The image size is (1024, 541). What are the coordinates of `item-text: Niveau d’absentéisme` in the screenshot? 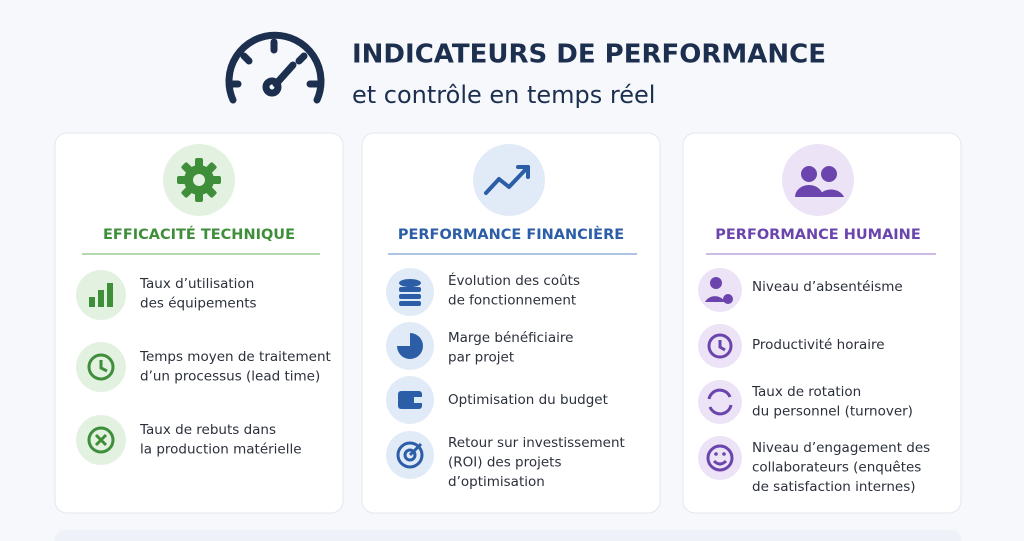 It's located at (827, 287).